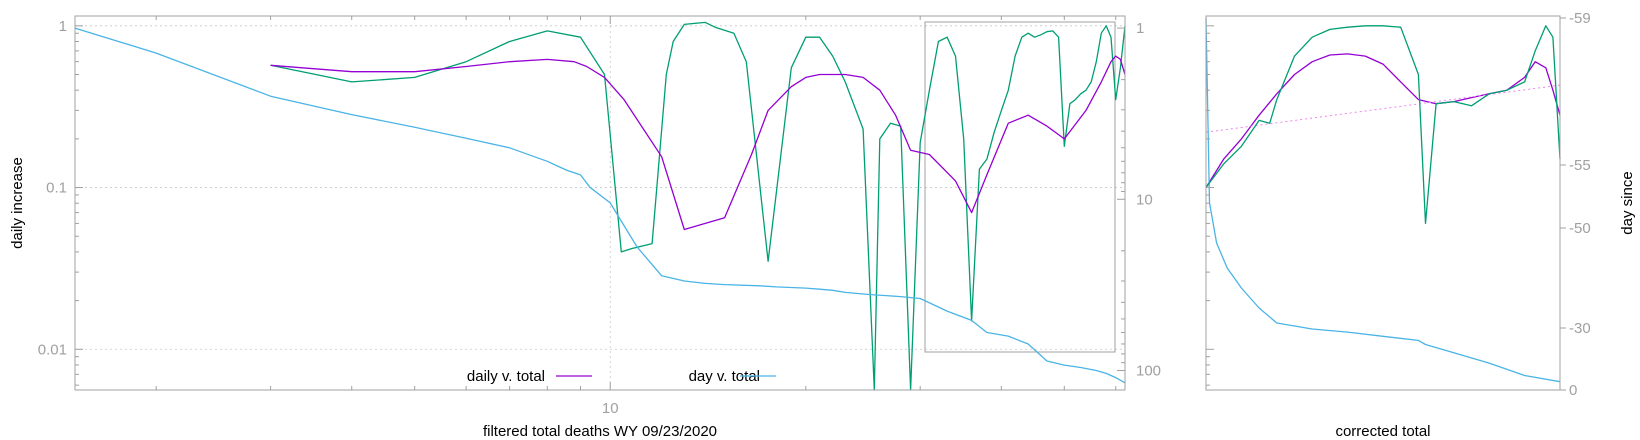 The width and height of the screenshot is (1640, 440). What do you see at coordinates (1580, 328) in the screenshot?
I see `side-y2-tick-label: -30` at bounding box center [1580, 328].